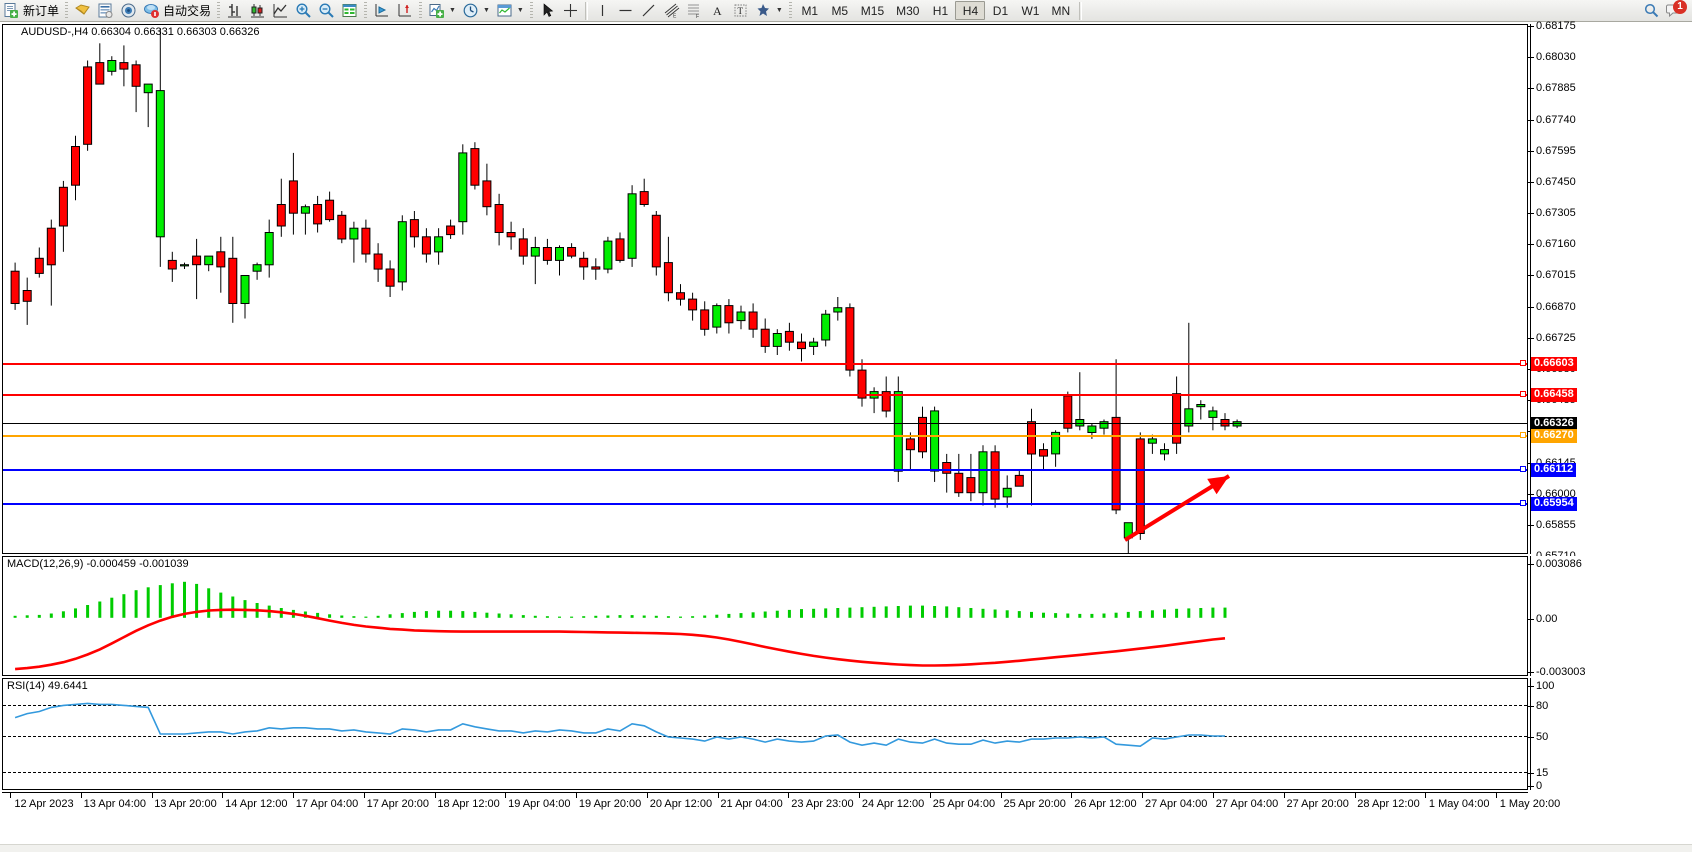 Image resolution: width=1692 pixels, height=852 pixels. I want to click on search-button, so click(1651, 11).